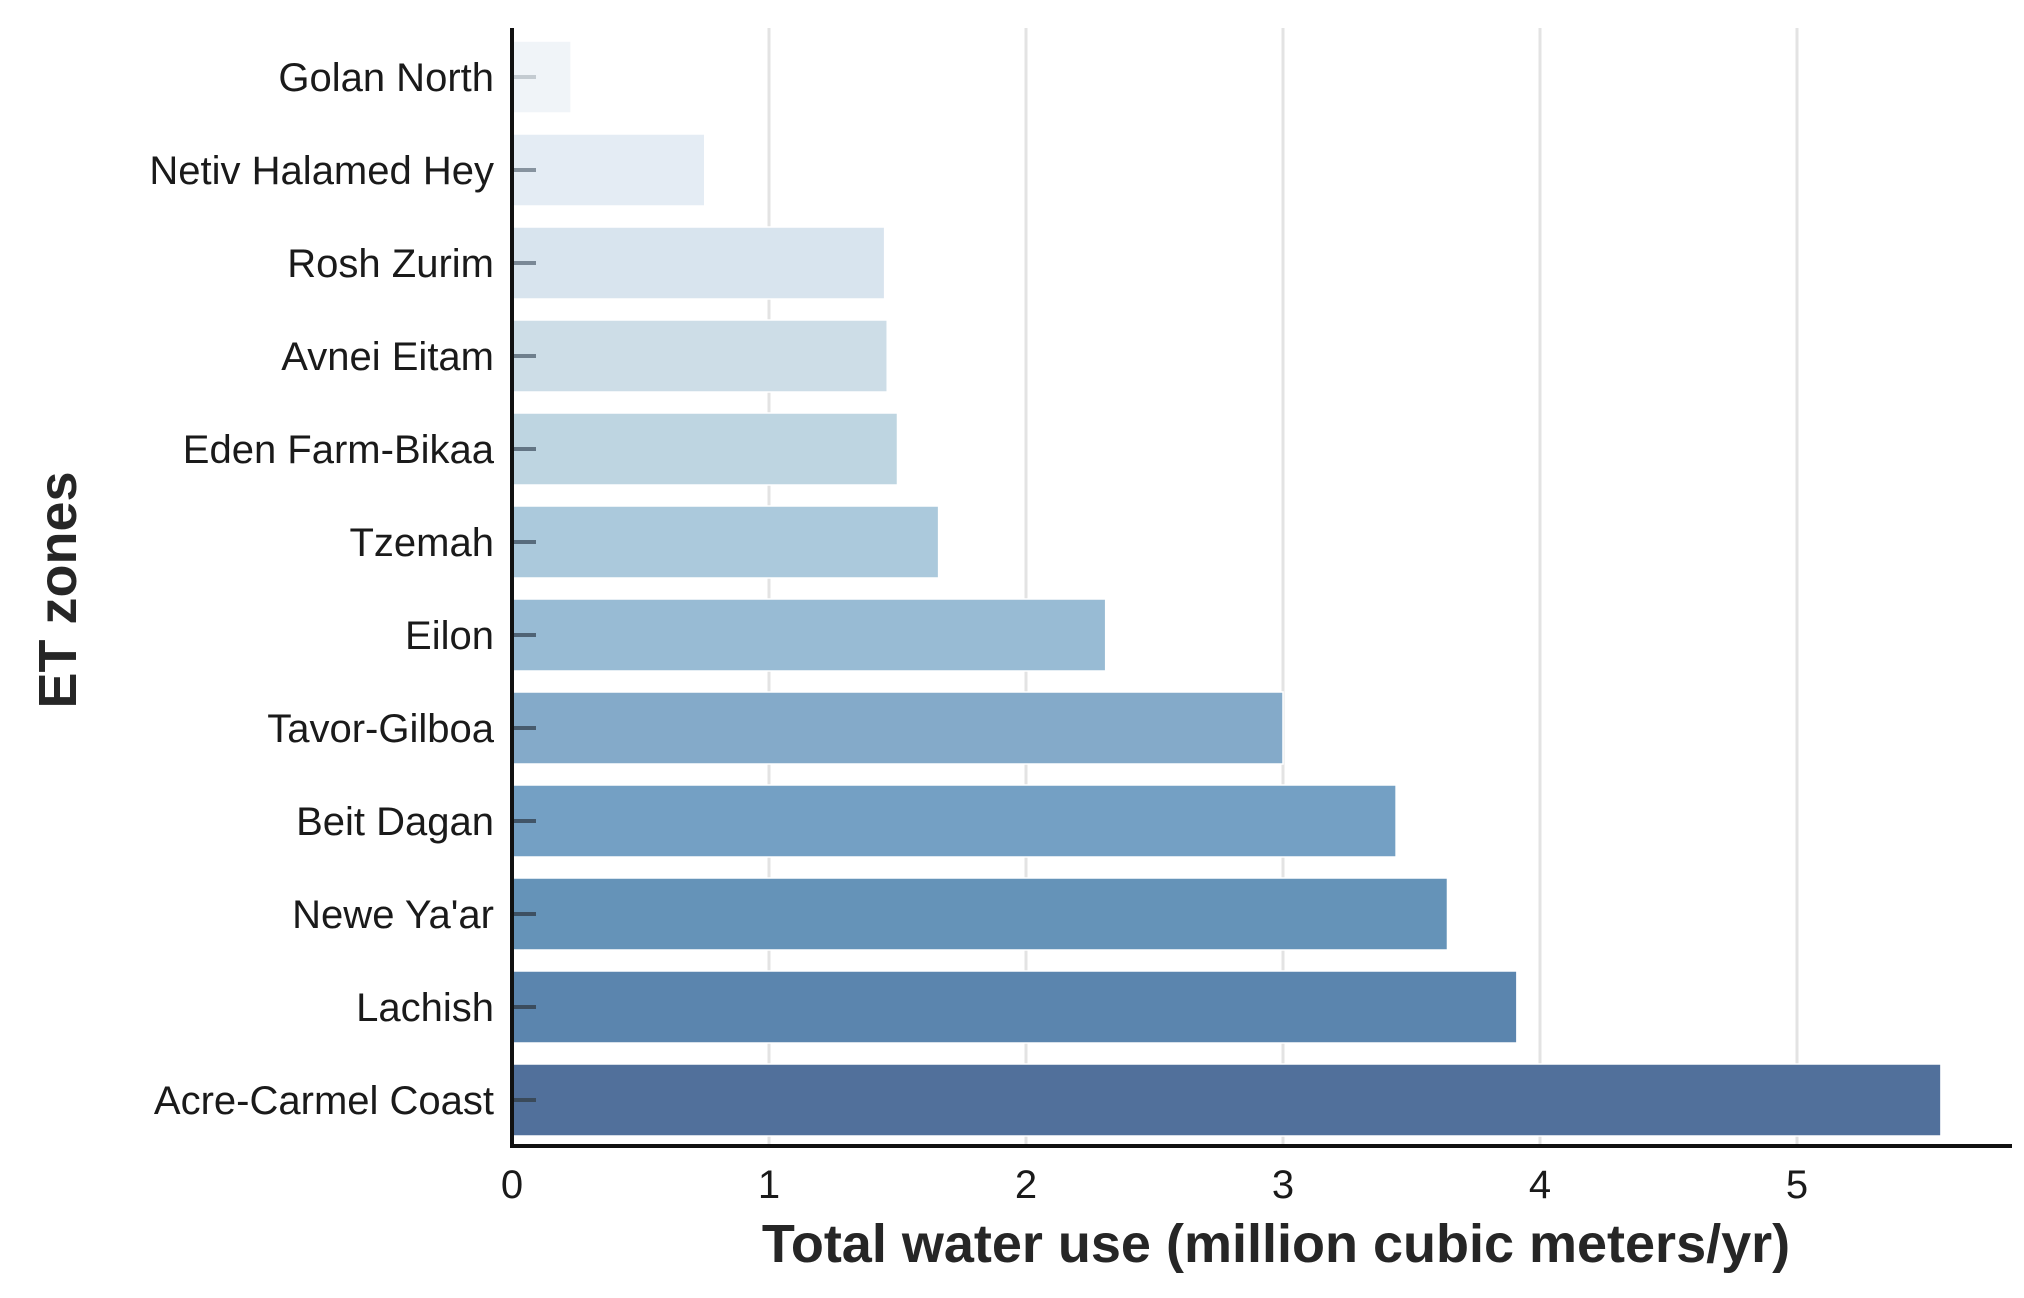  What do you see at coordinates (980, 914) in the screenshot?
I see `bar-newe-ya-ar` at bounding box center [980, 914].